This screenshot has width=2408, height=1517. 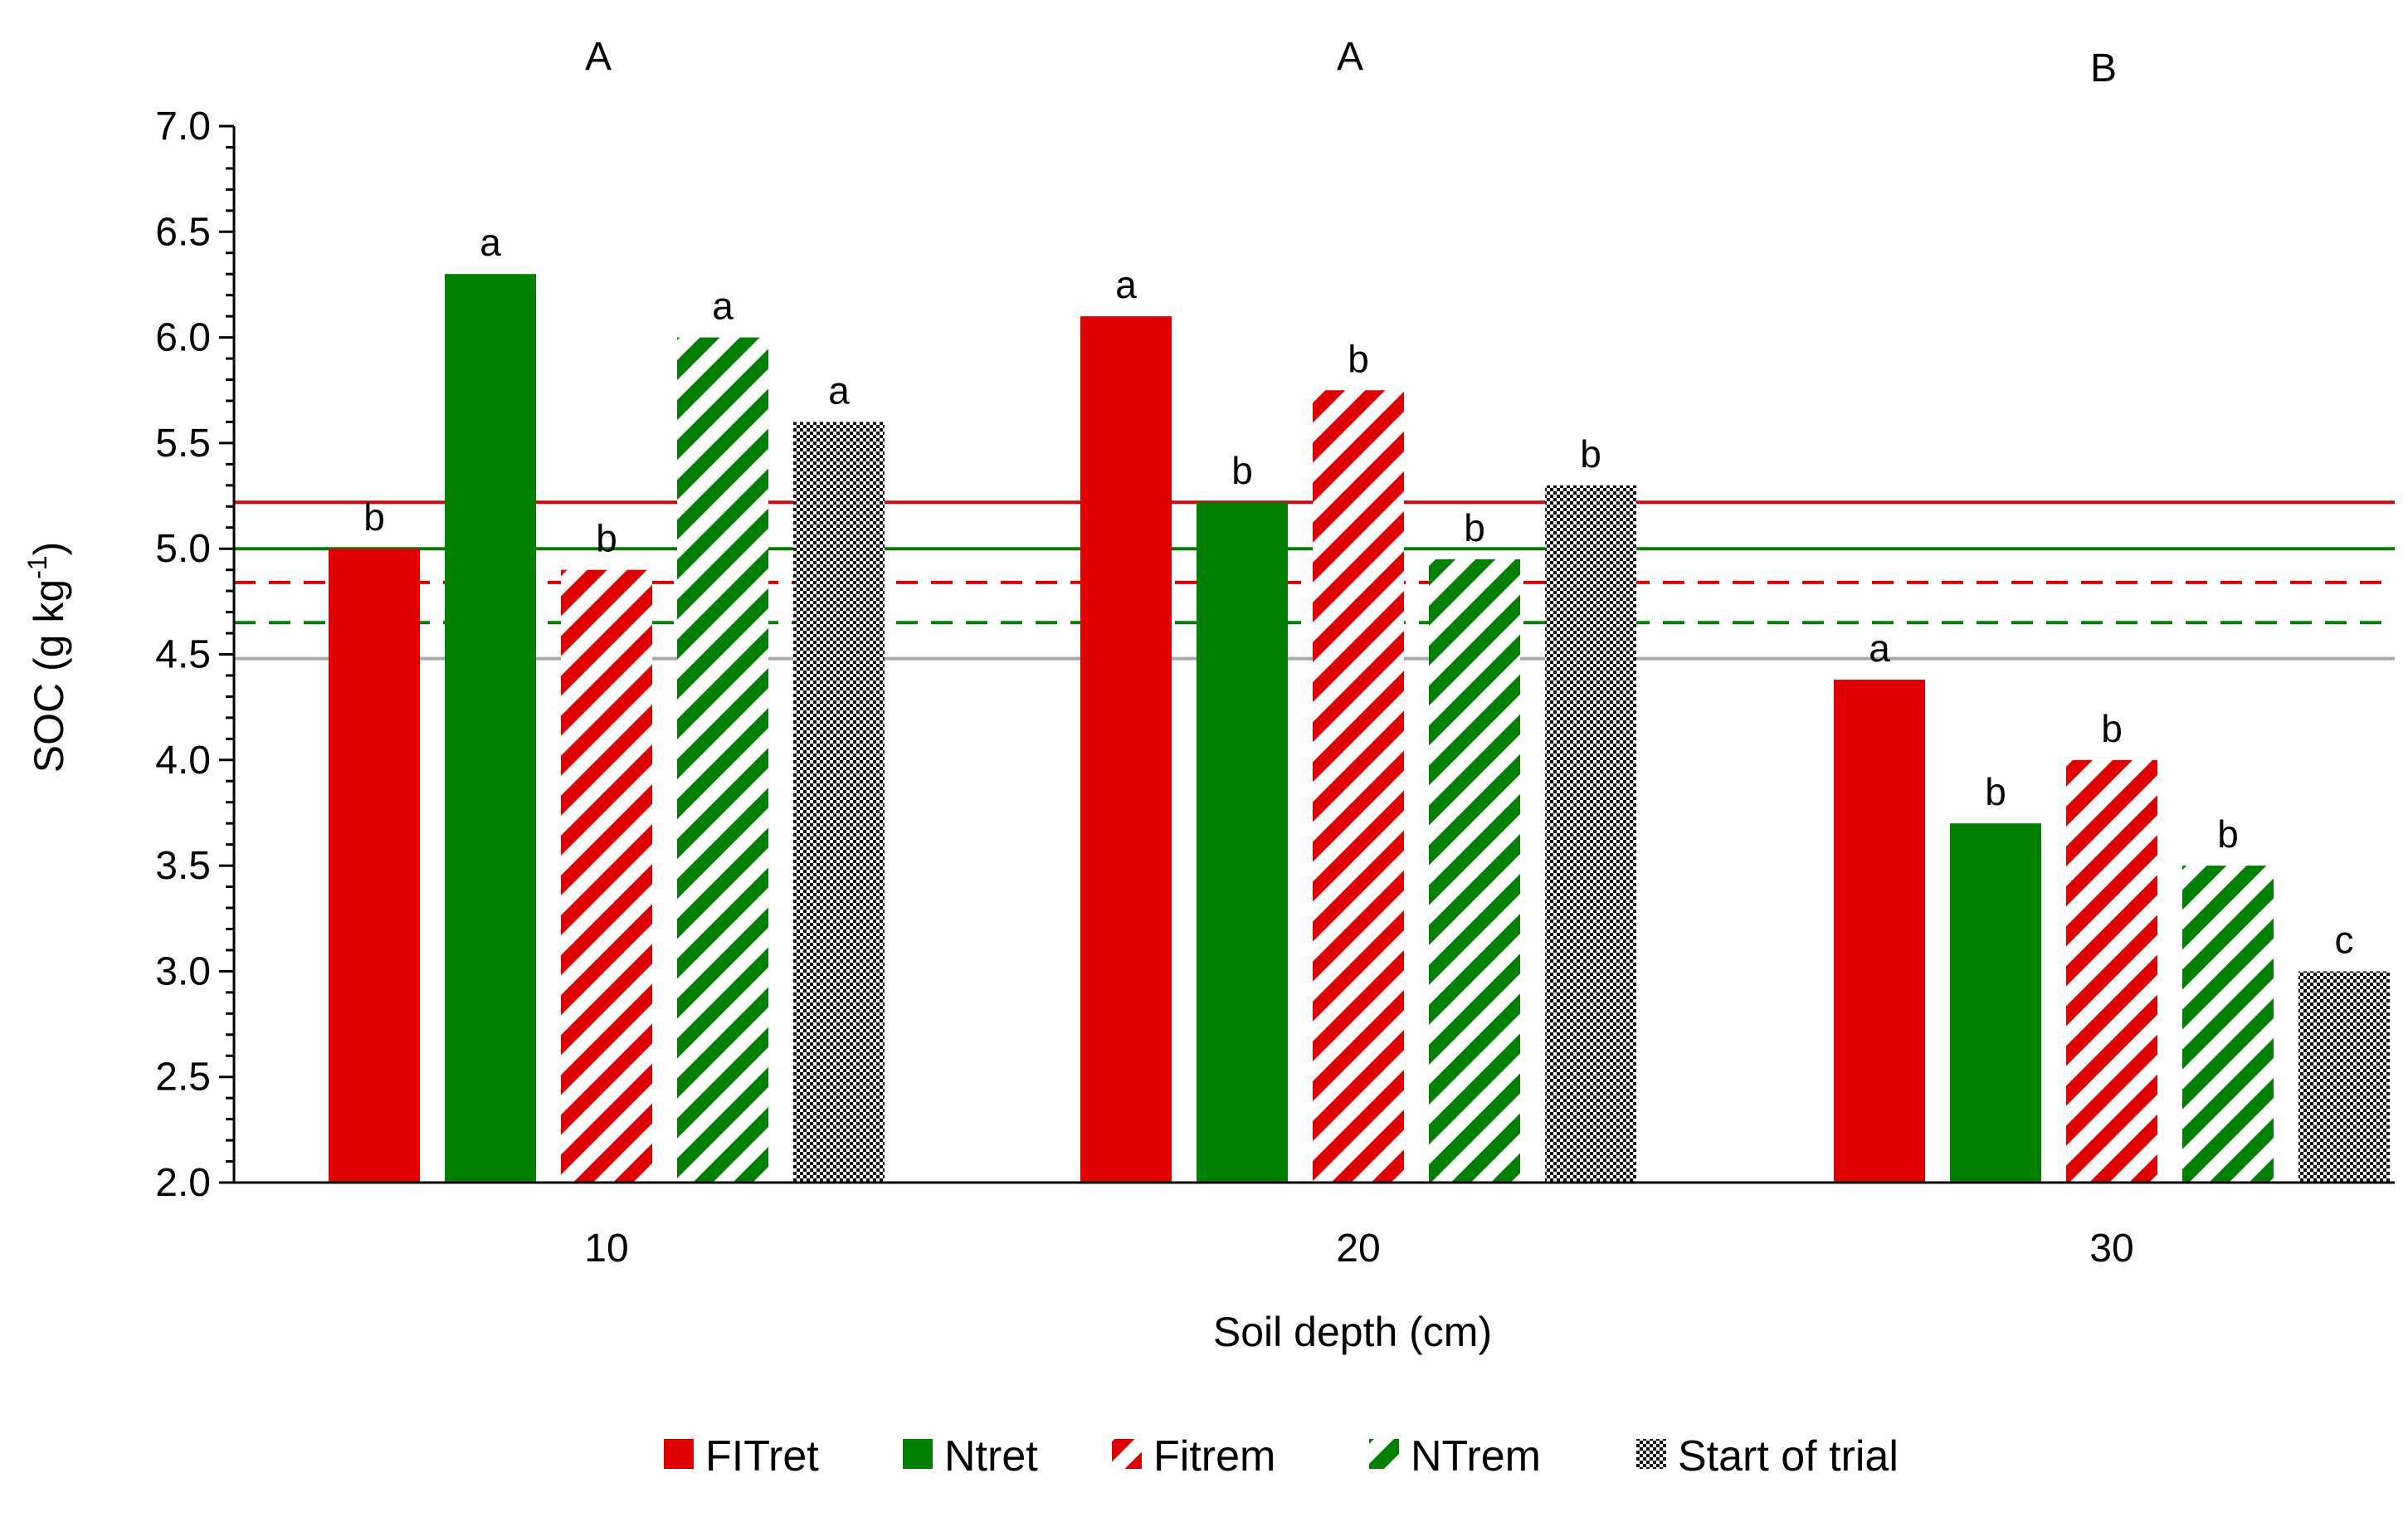 What do you see at coordinates (1651, 1454) in the screenshot?
I see `legend-swatch-start-of-trial` at bounding box center [1651, 1454].